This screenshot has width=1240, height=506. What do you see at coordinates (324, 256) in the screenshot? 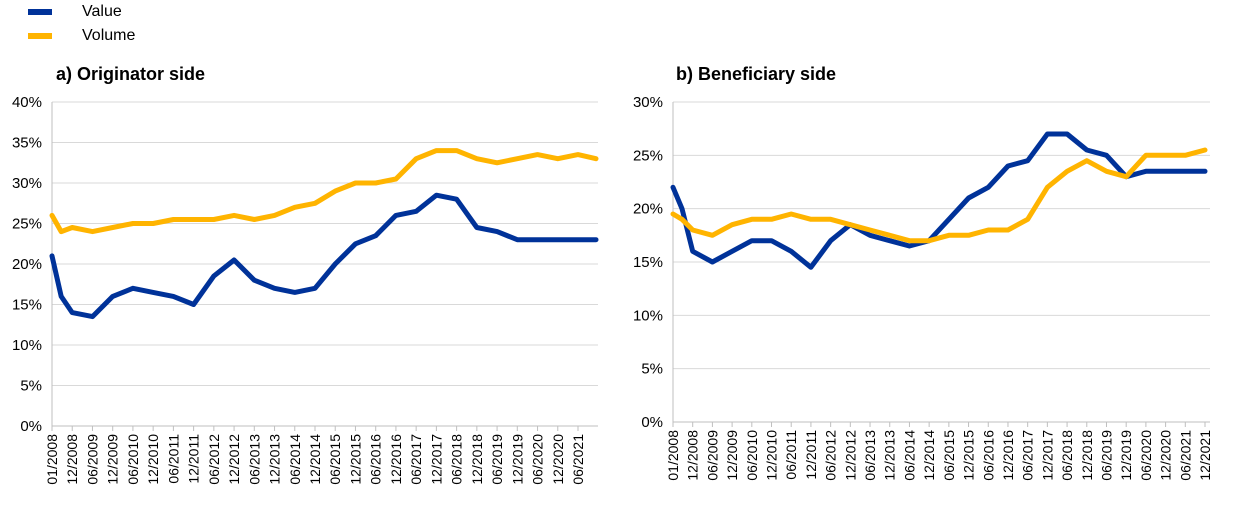
I see `series-line-value-originator` at bounding box center [324, 256].